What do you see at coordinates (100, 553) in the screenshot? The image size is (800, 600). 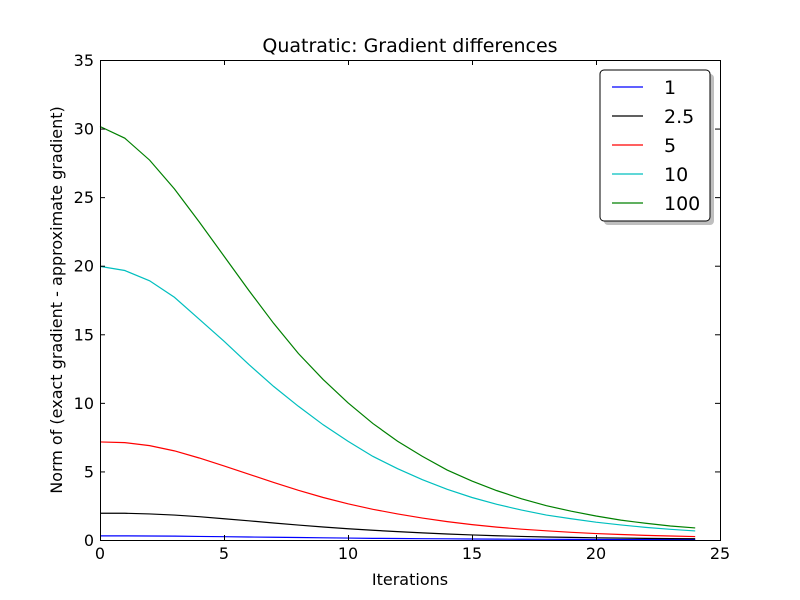 I see `x-tick-label: 0` at bounding box center [100, 553].